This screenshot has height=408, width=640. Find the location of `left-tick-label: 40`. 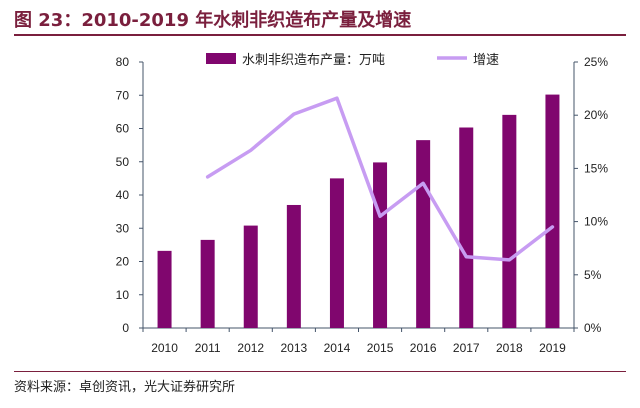

left-tick-label: 40 is located at coordinates (123, 195).